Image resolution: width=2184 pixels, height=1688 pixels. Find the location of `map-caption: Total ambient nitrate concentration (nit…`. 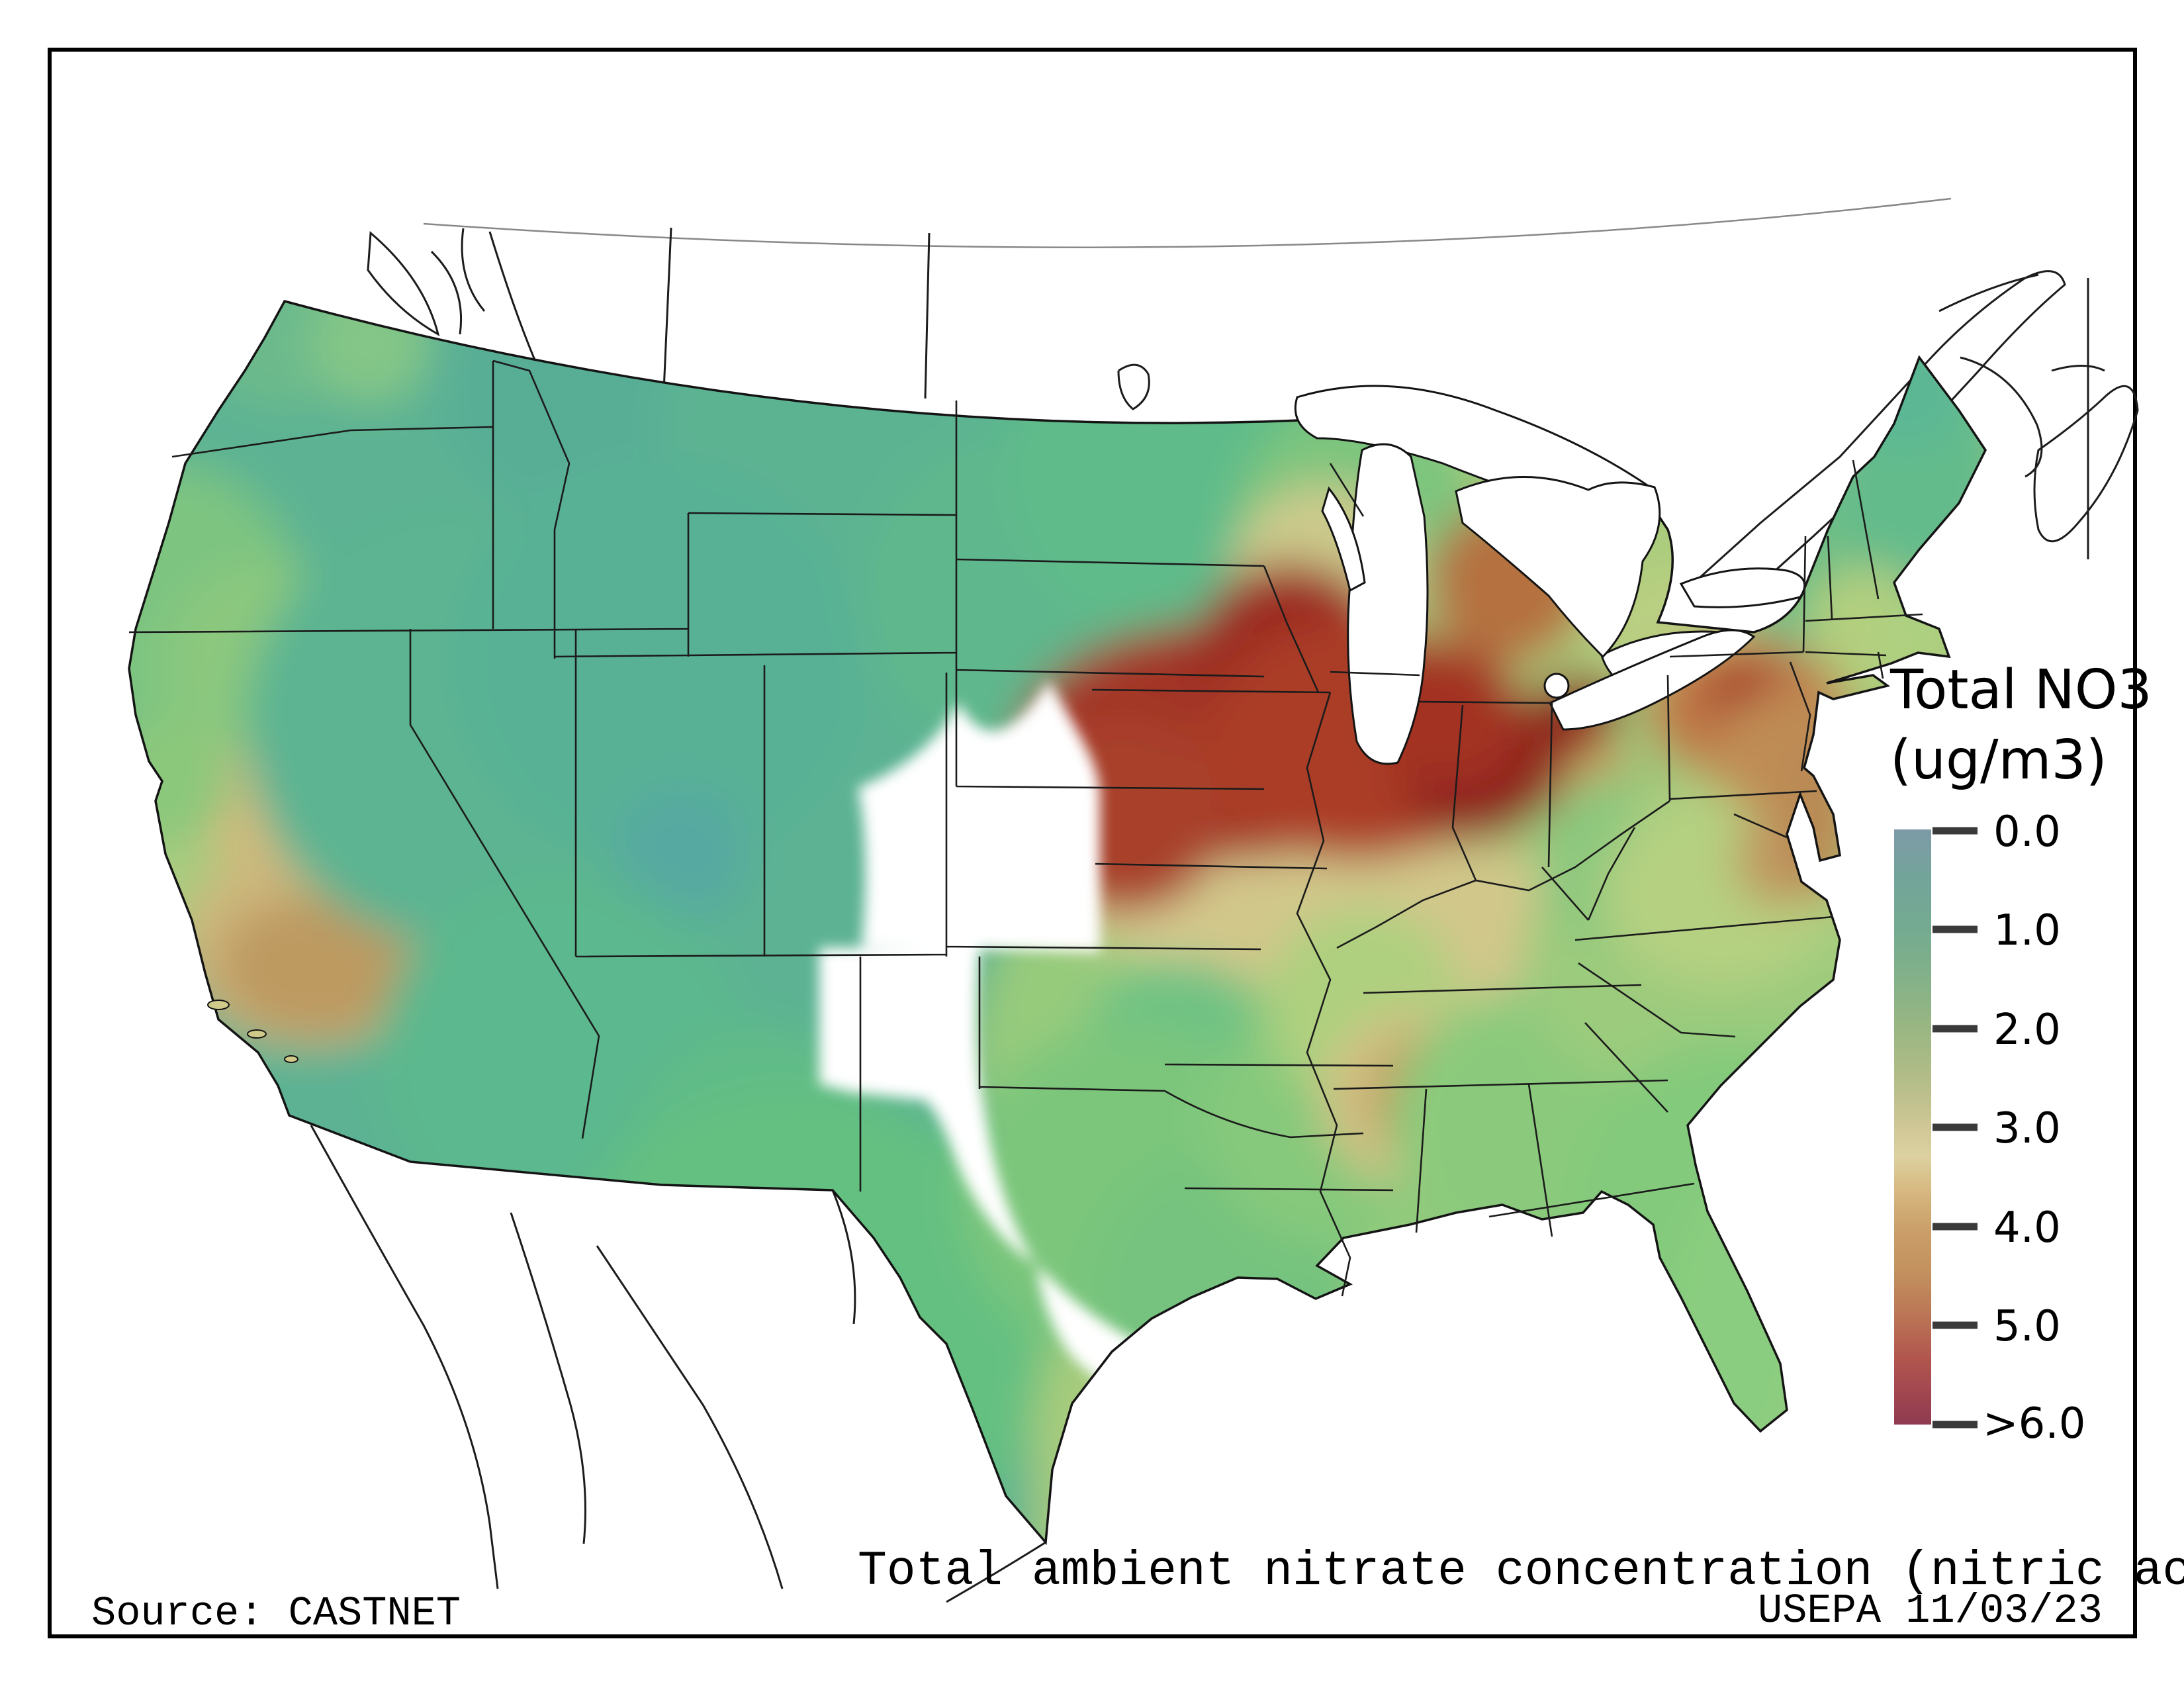

map-caption: Total ambient nitrate concentration (nit… is located at coordinates (1521, 1571).